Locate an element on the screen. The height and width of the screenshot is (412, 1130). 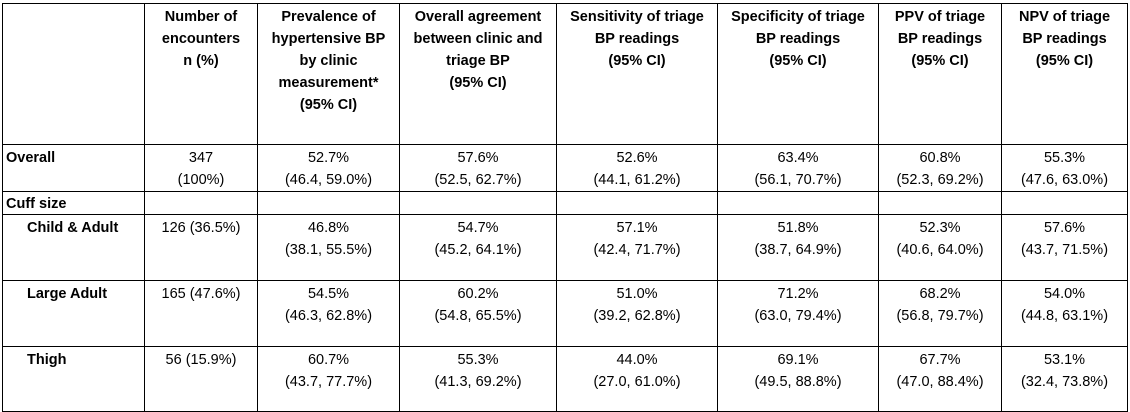
table-row-cuff-size: Cuff size is located at coordinates (565, 203).